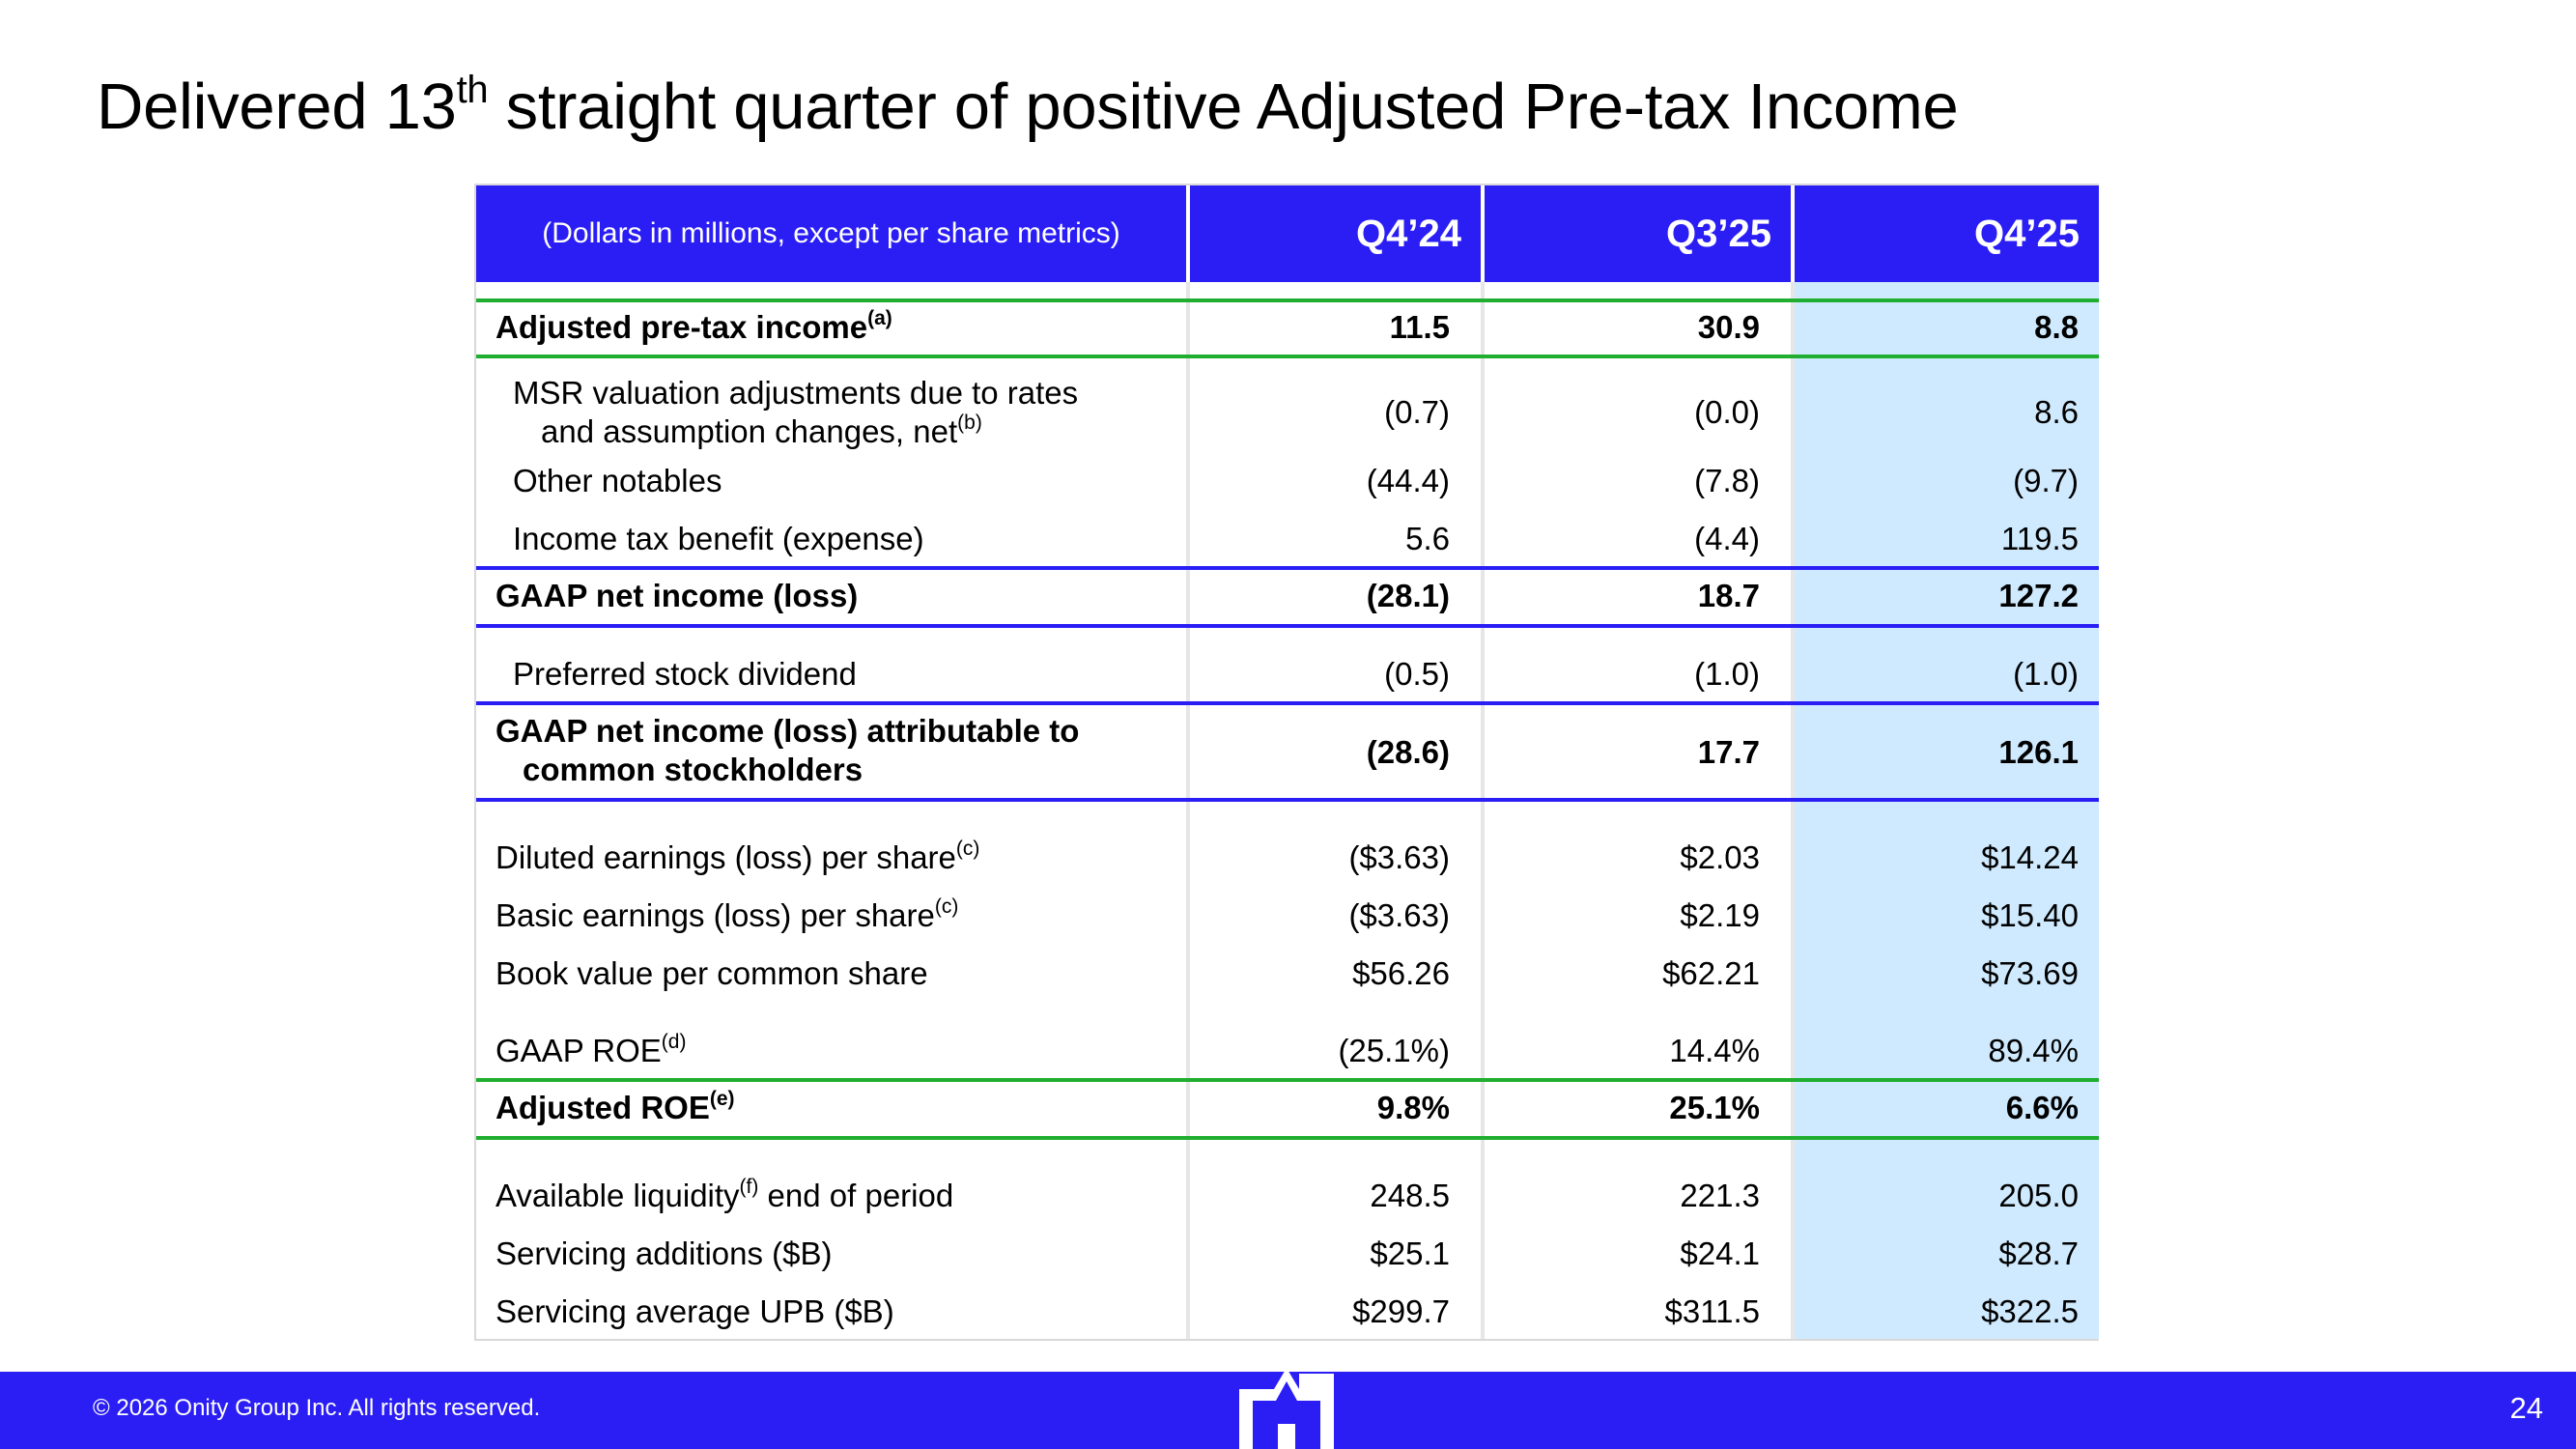 Image resolution: width=2576 pixels, height=1449 pixels. I want to click on highlight-column, so click(1945, 762).